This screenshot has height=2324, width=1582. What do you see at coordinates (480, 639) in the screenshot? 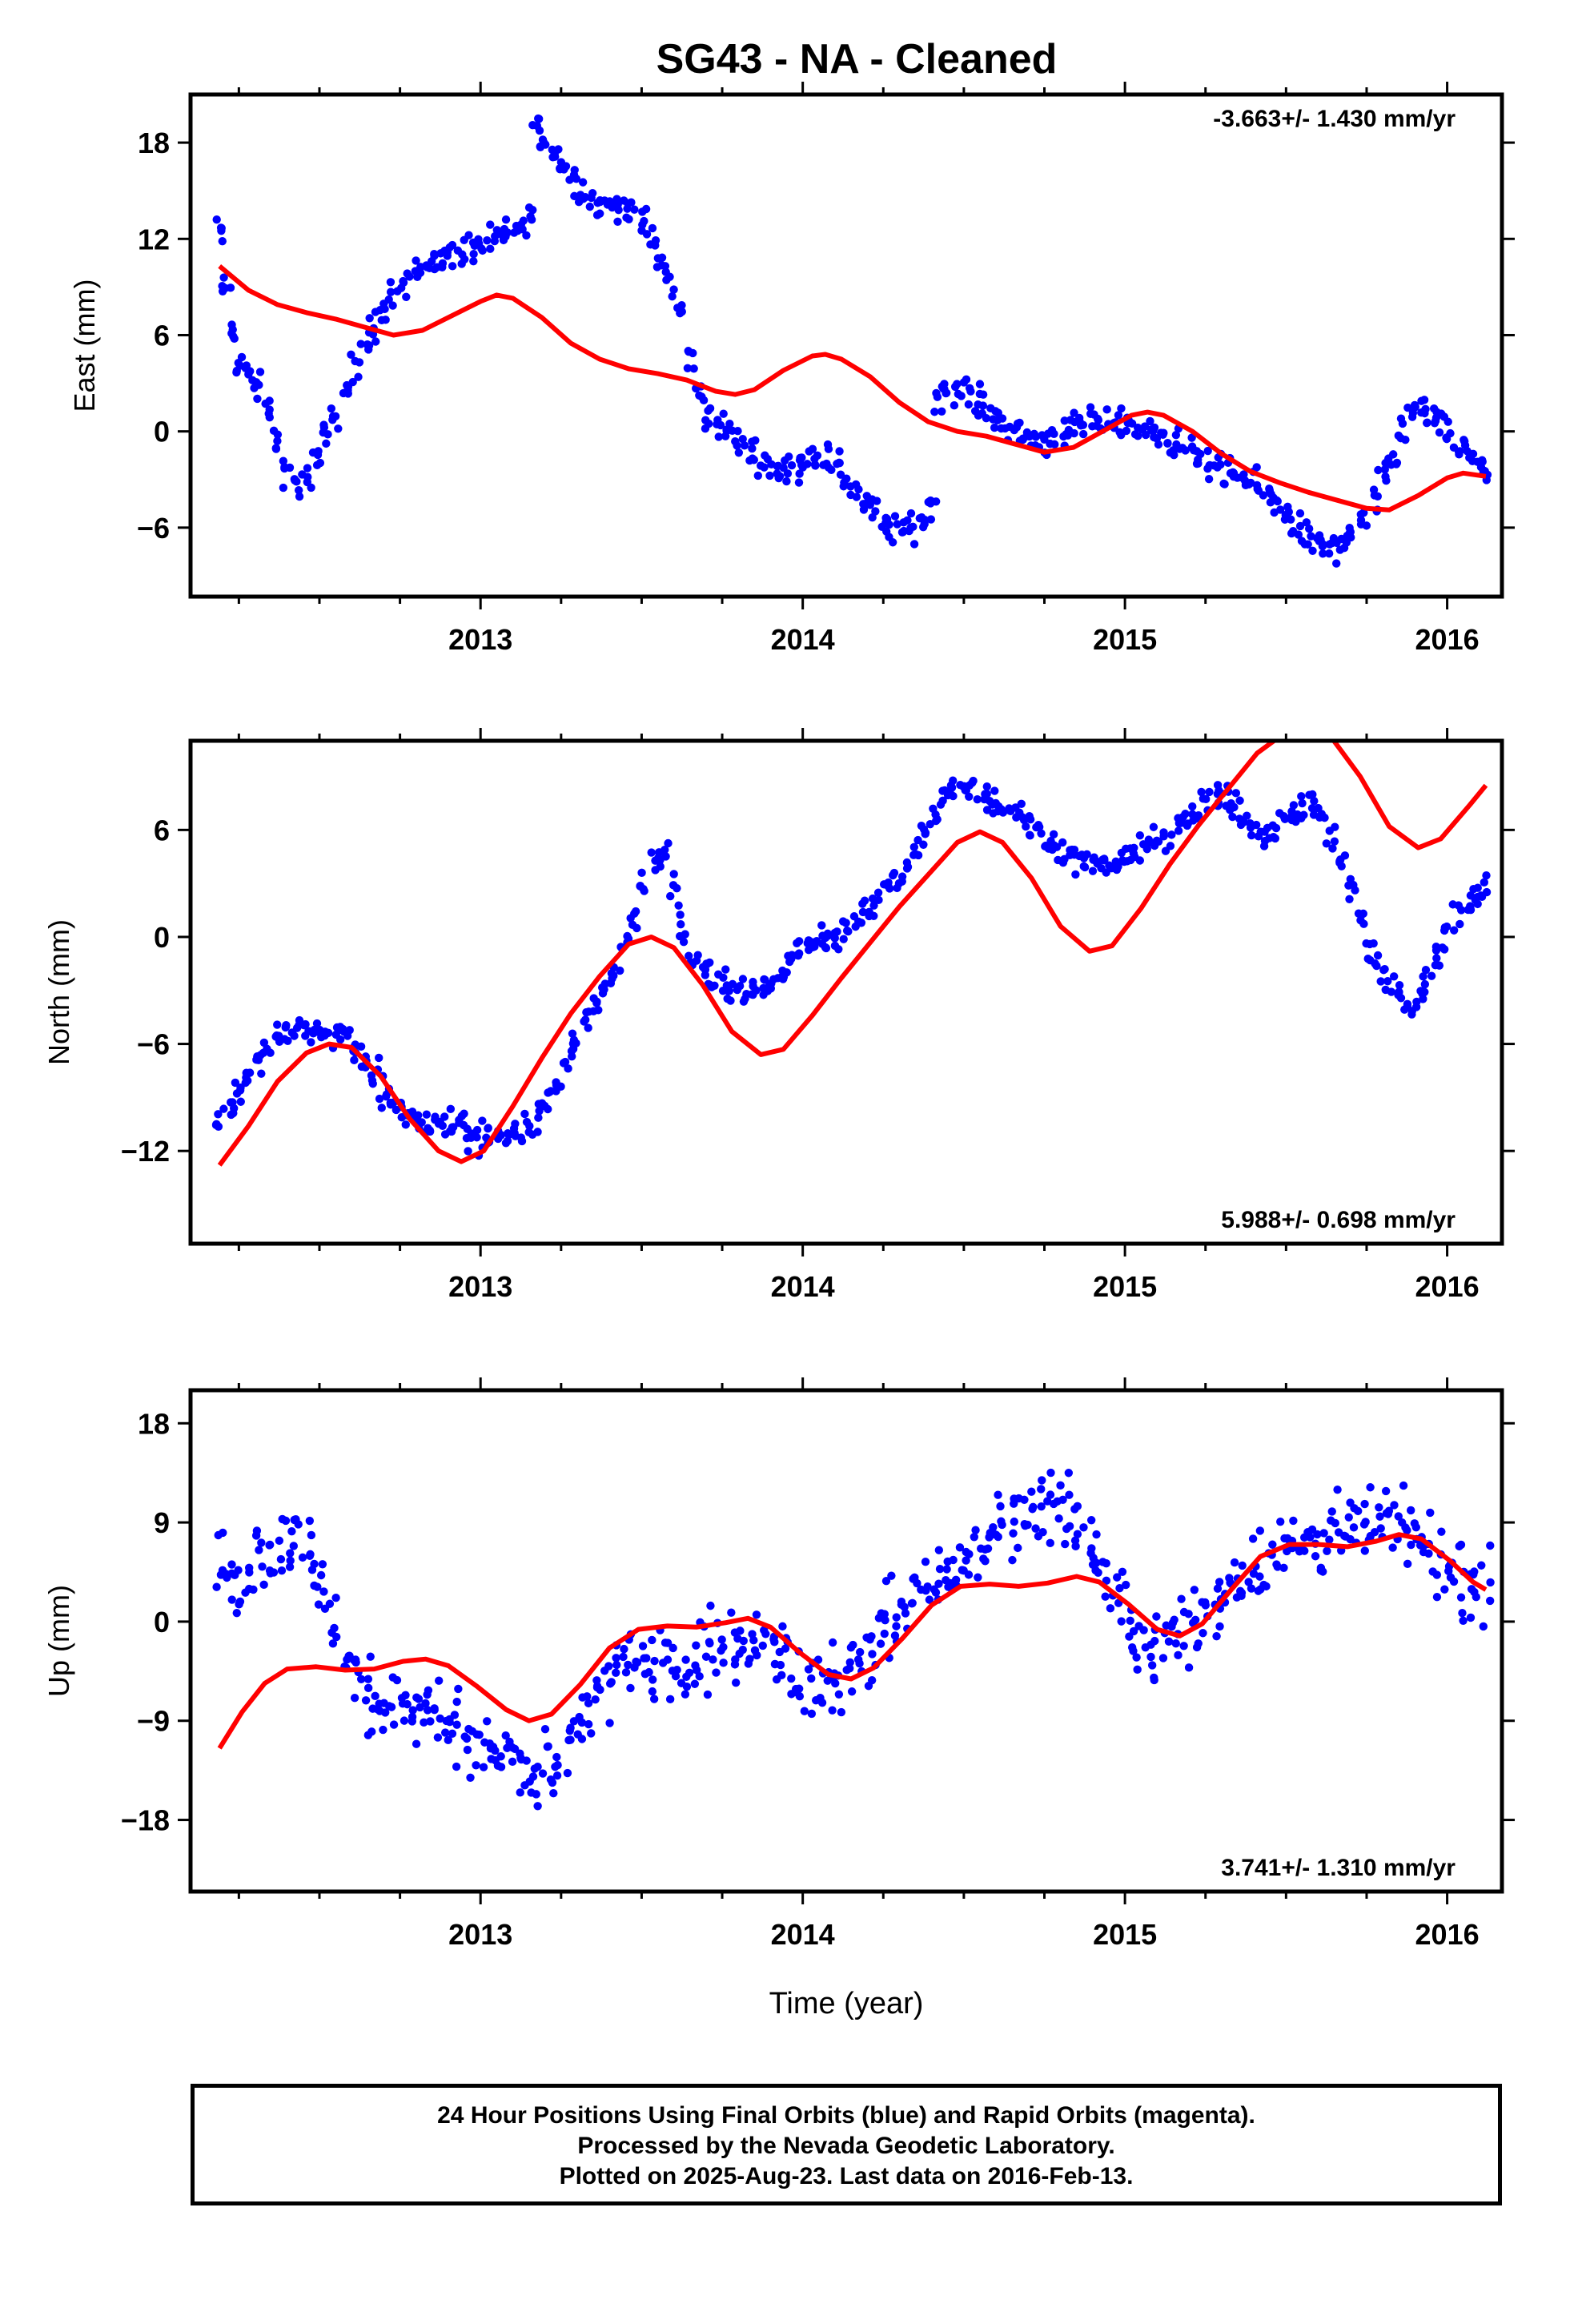
I see `x-tick-label: 2013` at bounding box center [480, 639].